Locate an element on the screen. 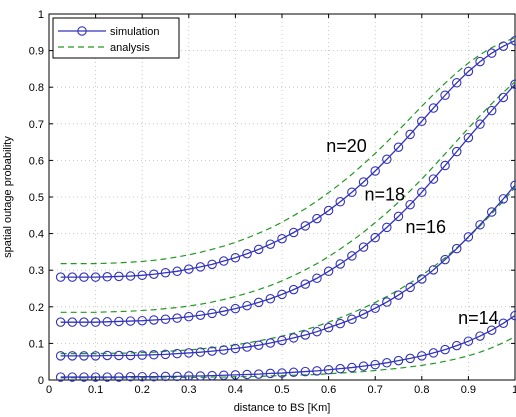 Image resolution: width=516 pixels, height=417 pixels. x-tick-label: 1 is located at coordinates (514, 390).